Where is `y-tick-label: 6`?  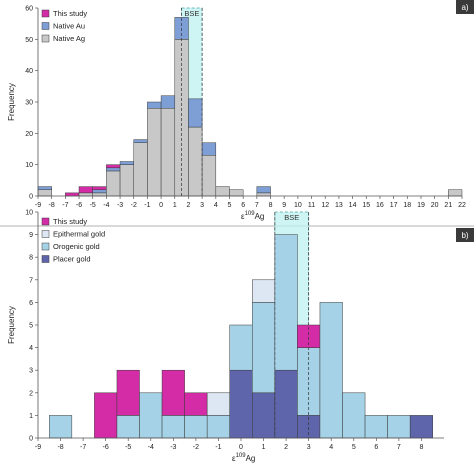
y-tick-label: 6 is located at coordinates (31, 303).